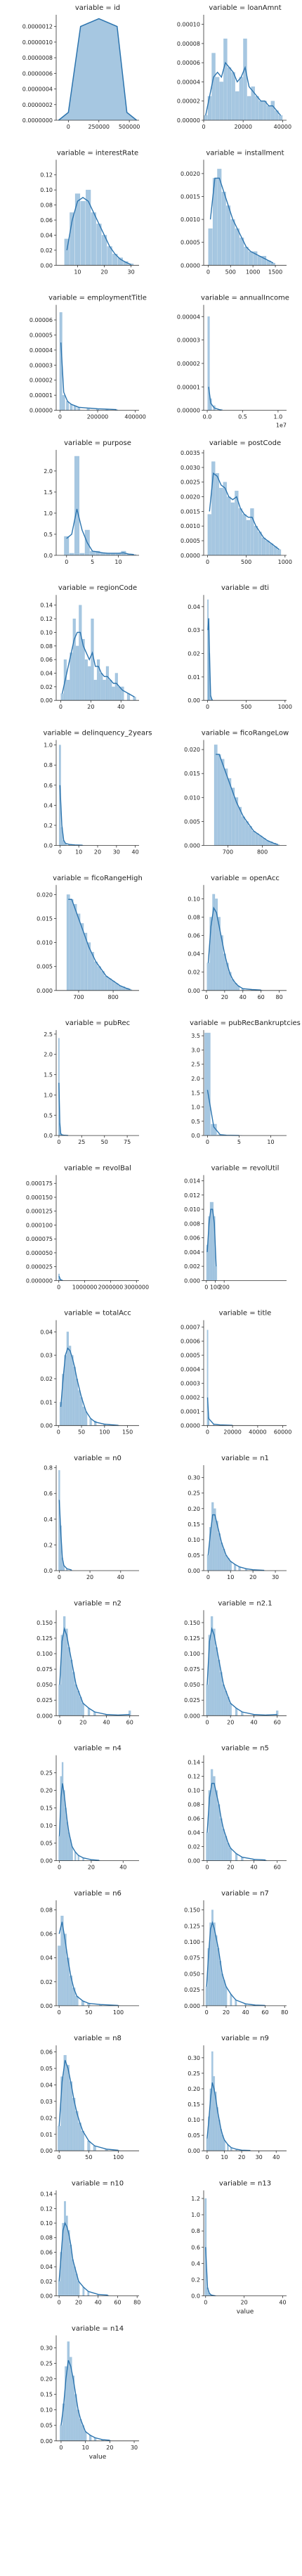  What do you see at coordinates (195, 2231) in the screenshot?
I see `y-tick-label: 0.8` at bounding box center [195, 2231].